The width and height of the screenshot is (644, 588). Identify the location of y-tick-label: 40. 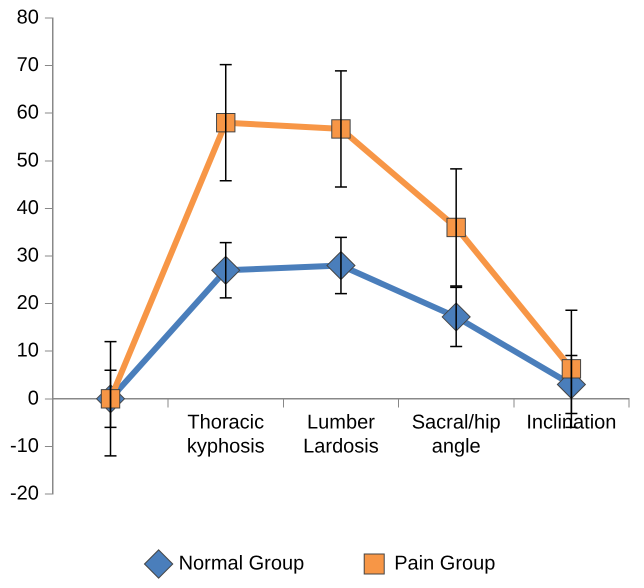
(27, 207).